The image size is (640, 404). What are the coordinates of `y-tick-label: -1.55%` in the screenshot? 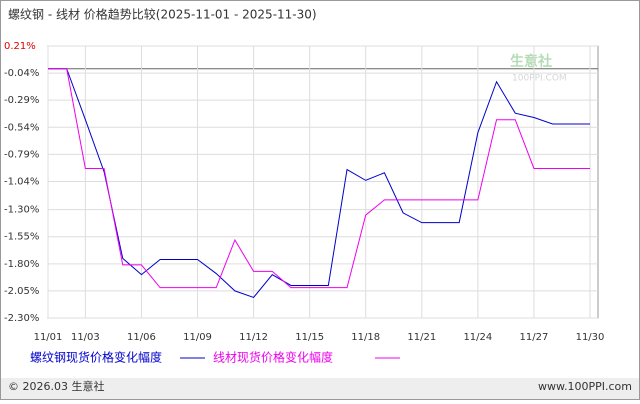 It's located at (21, 237).